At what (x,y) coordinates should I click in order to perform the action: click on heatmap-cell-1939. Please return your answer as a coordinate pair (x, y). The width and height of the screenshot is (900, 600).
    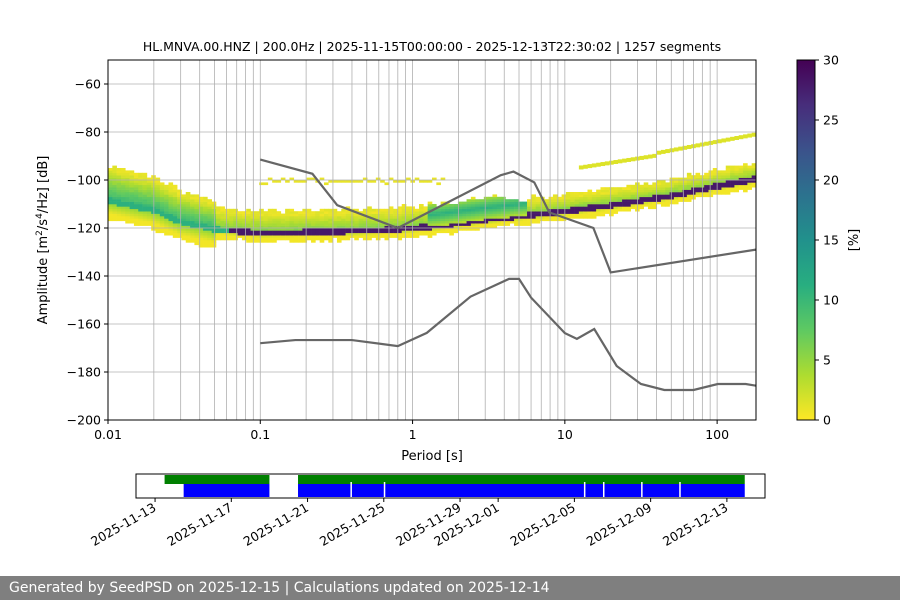
    Looking at the image, I should click on (698, 196).